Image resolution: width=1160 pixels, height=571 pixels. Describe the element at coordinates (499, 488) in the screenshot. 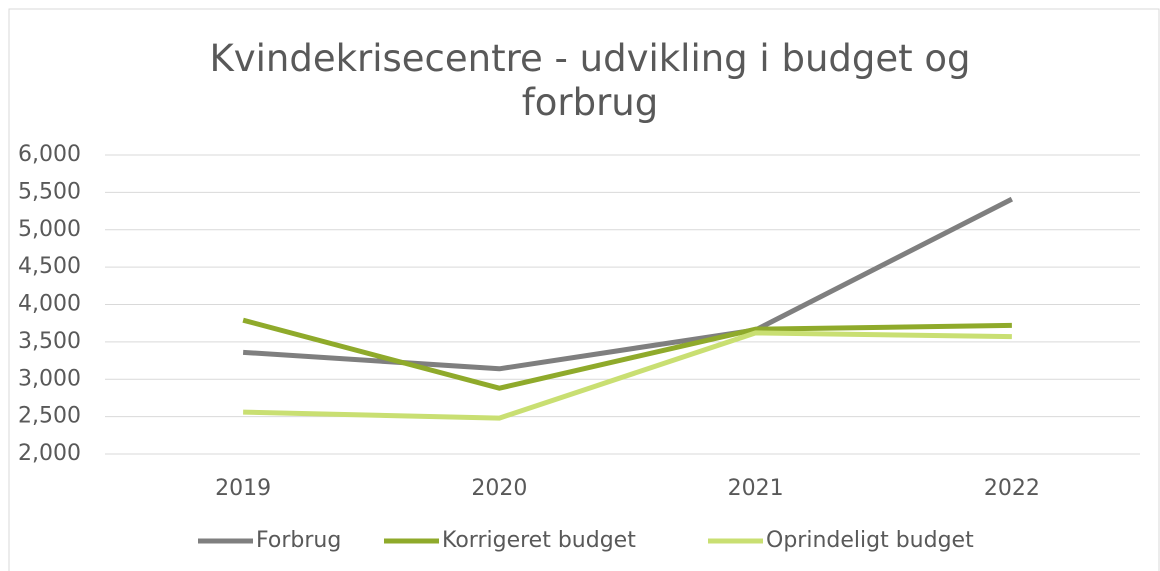

I see `x-tick-label: 2020` at that location.